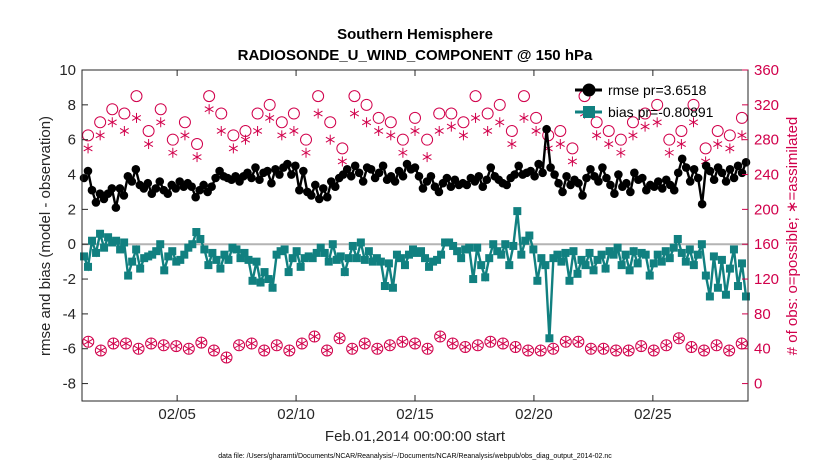 The image size is (830, 470). I want to click on right-axis-ticks: 0 40 80 120 160 200 240 280 320 360, so click(760, 227).